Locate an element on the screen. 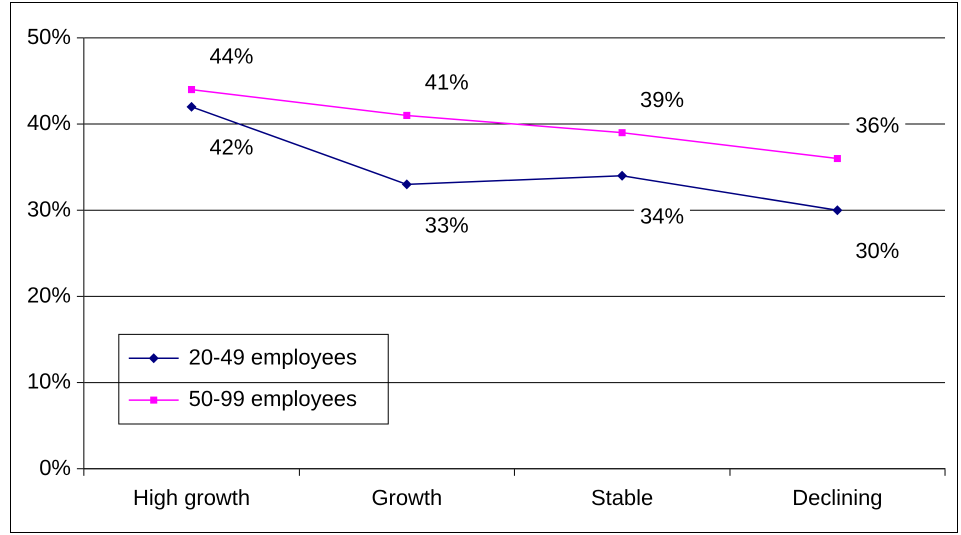 The width and height of the screenshot is (961, 535). y-tick-label: 20% is located at coordinates (48, 295).